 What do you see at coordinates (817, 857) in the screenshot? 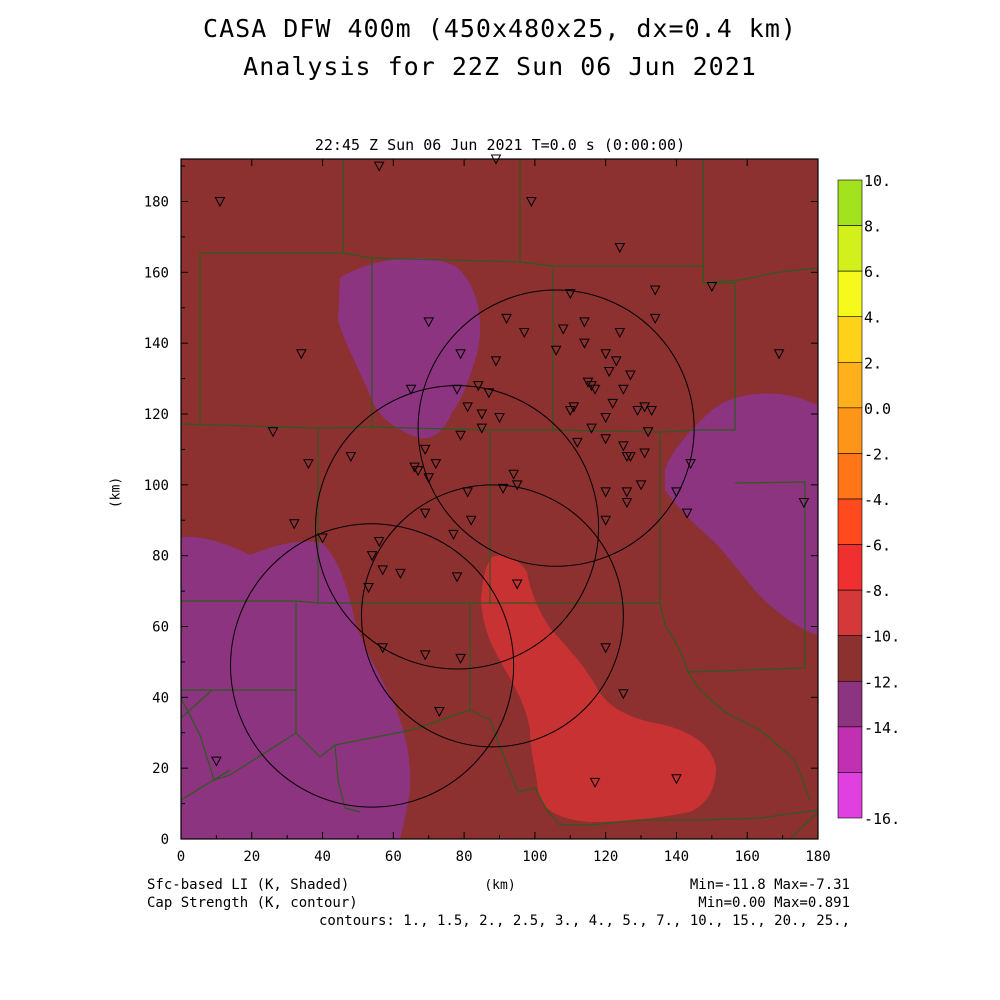
I see `x-tick-label: 180` at bounding box center [817, 857].